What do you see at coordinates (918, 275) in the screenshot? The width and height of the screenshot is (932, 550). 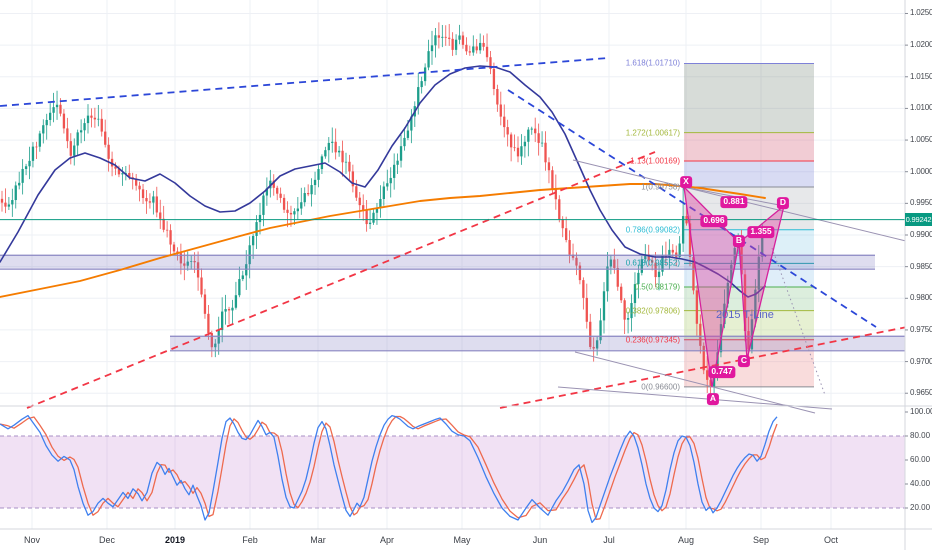 I see `price-axis-strip` at bounding box center [918, 275].